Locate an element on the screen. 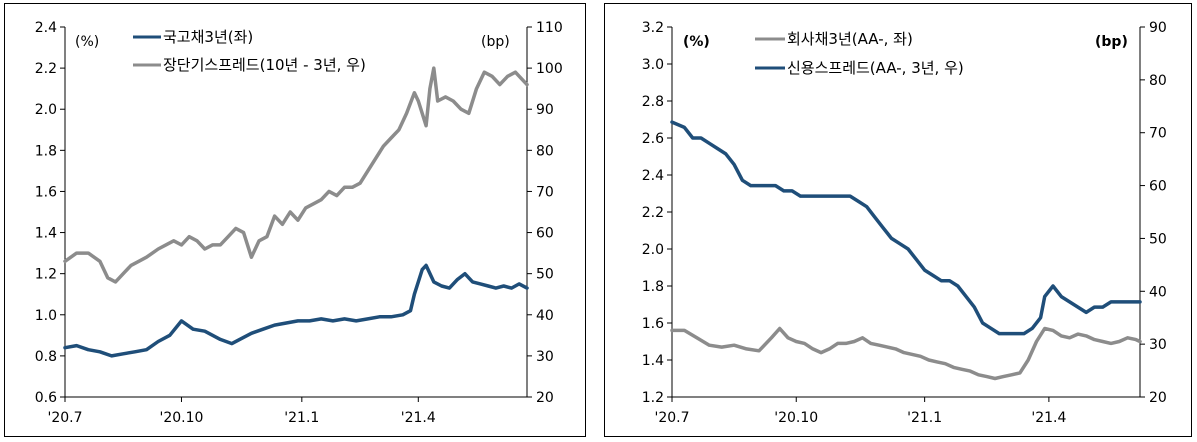 The image size is (1197, 442). right-tick-label: 110 is located at coordinates (549, 28).